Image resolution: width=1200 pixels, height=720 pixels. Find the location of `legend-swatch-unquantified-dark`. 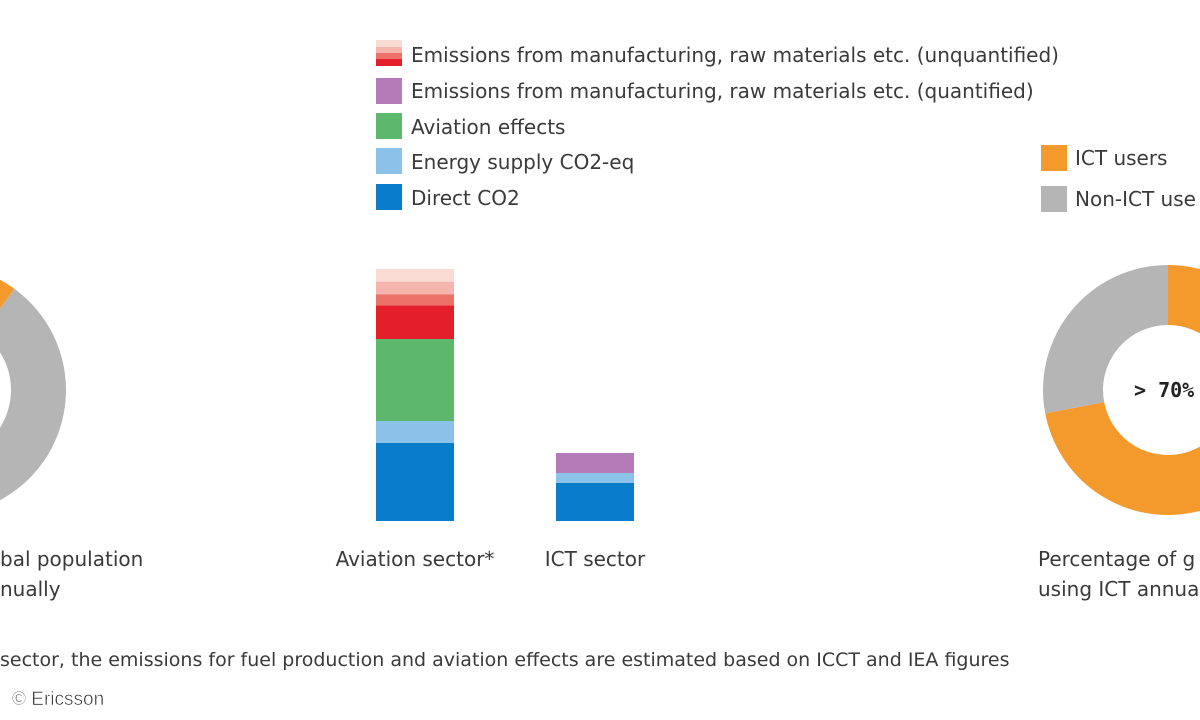

legend-swatch-unquantified-dark is located at coordinates (389, 62).